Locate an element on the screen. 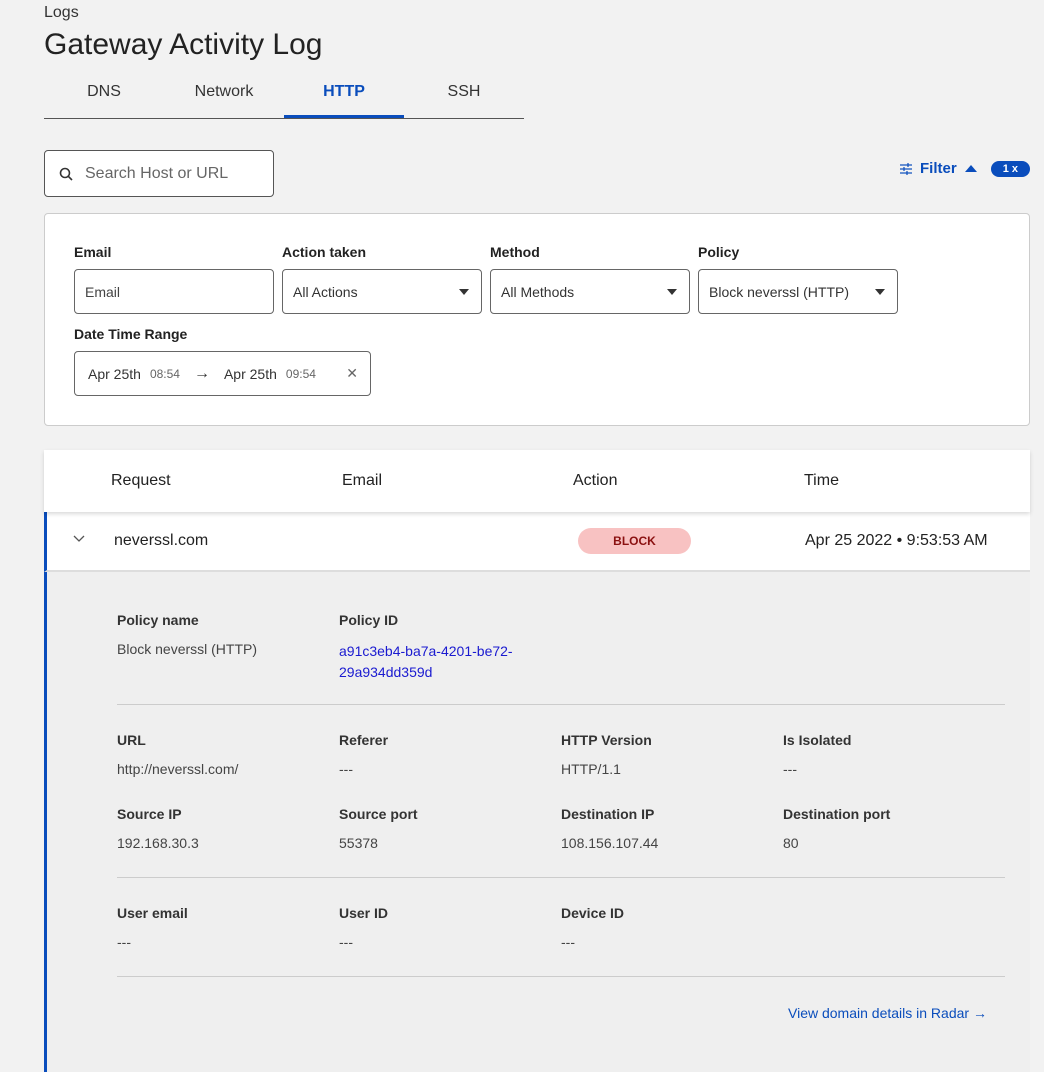 Image resolution: width=1044 pixels, height=1072 pixels. policy-id-line1: a91c3eb4-ba7a-4201-be72- is located at coordinates (426, 651).